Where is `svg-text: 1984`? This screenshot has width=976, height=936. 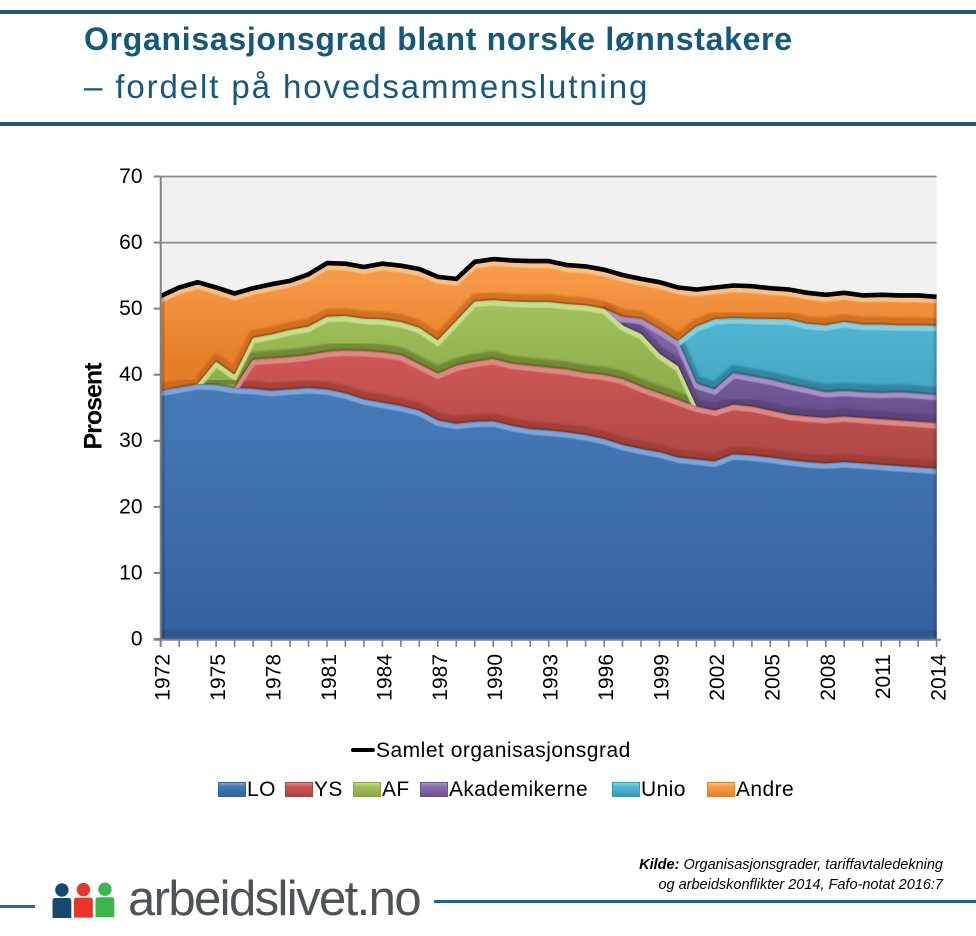
svg-text: 1984 is located at coordinates (384, 677).